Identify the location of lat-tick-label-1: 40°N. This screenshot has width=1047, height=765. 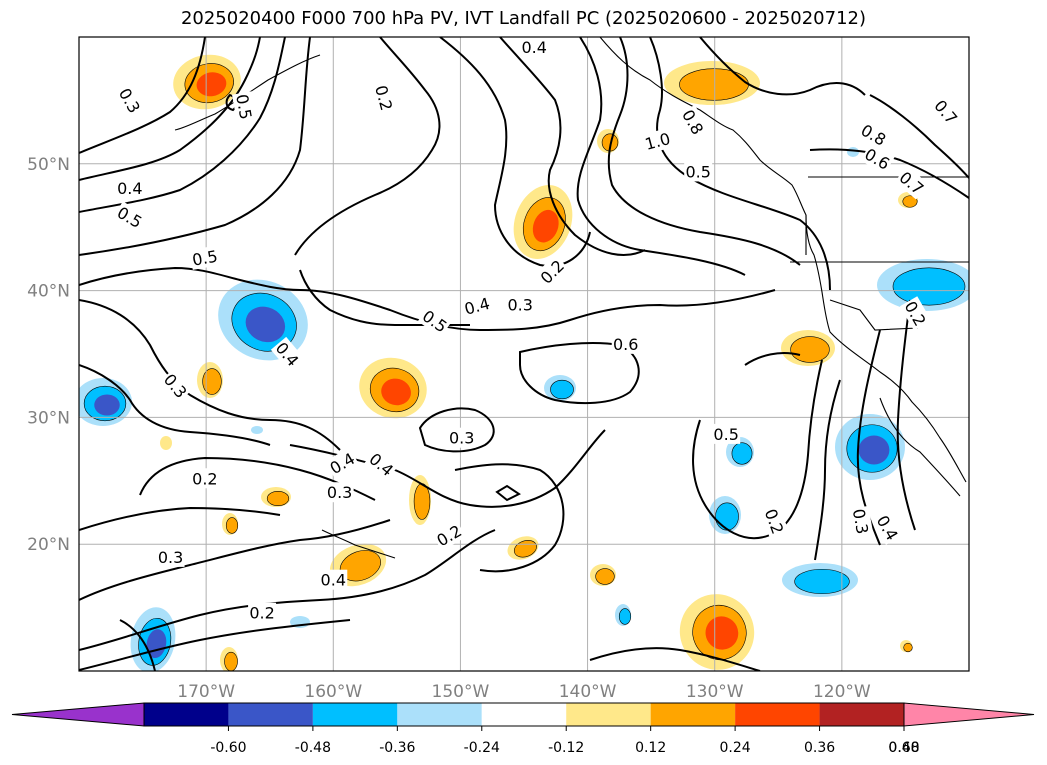
(48, 292).